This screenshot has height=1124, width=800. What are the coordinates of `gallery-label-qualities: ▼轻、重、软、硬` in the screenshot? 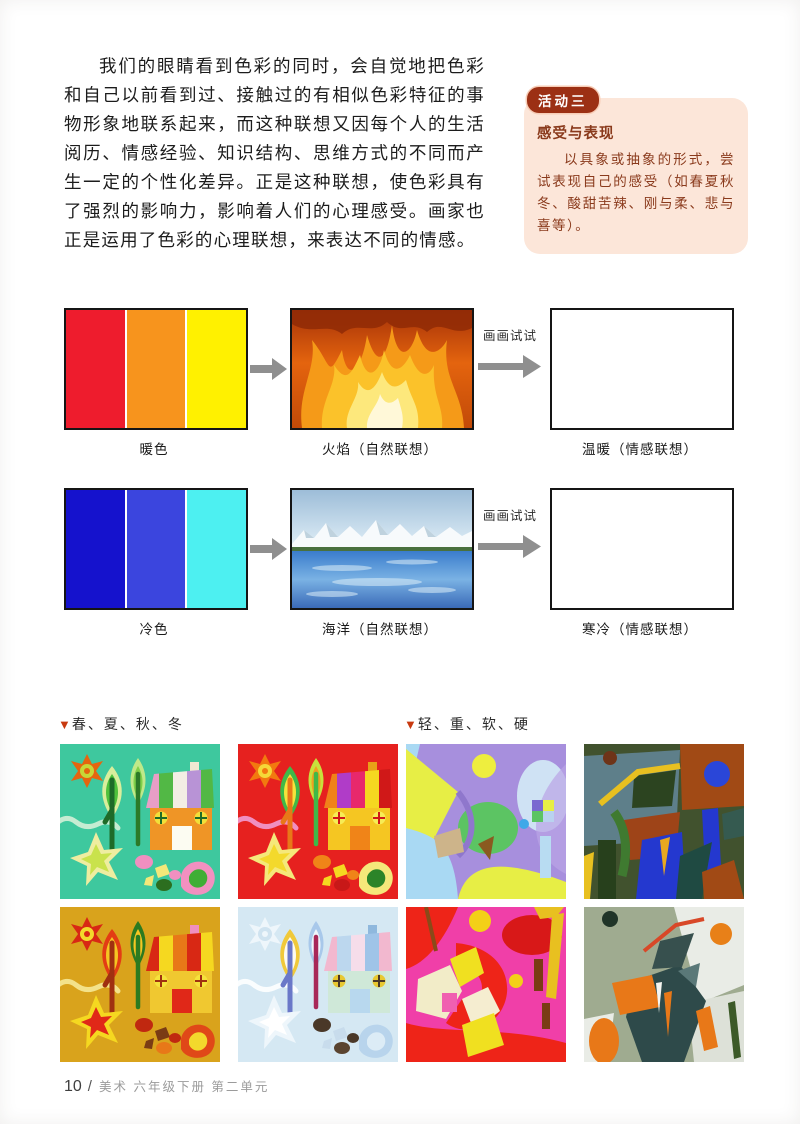 It's located at (467, 724).